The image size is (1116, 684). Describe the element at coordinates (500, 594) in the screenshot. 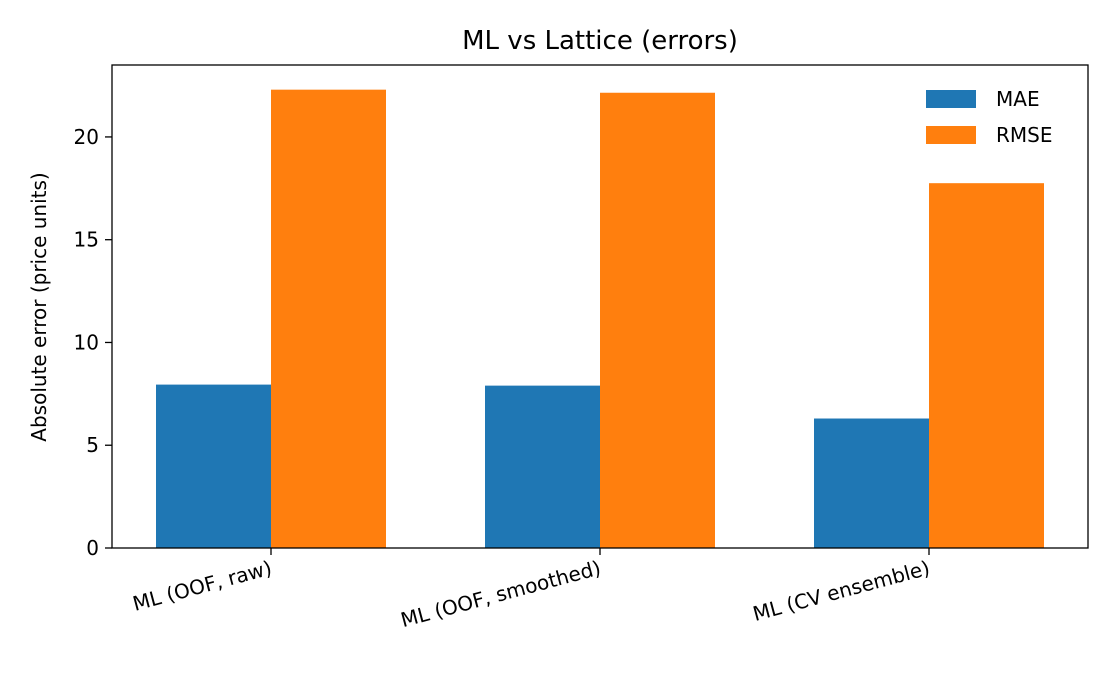

I see `x-tick-label: ML (OOF, smoothed)` at that location.